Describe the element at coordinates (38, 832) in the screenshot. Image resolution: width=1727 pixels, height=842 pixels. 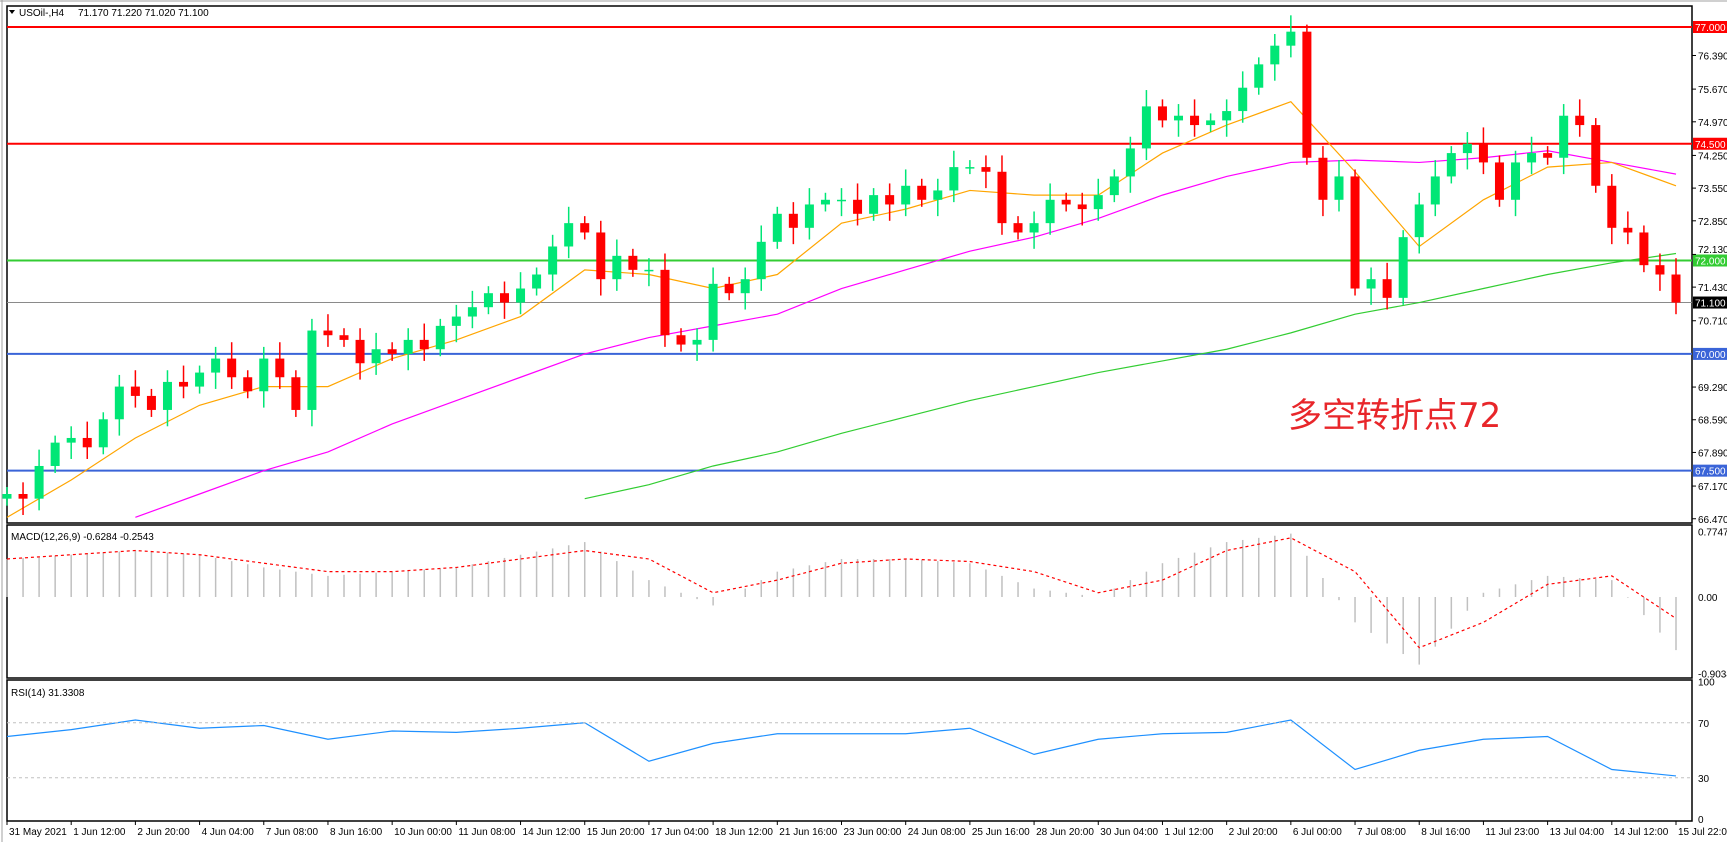
I see `time-axis-label: 31 May 2021` at that location.